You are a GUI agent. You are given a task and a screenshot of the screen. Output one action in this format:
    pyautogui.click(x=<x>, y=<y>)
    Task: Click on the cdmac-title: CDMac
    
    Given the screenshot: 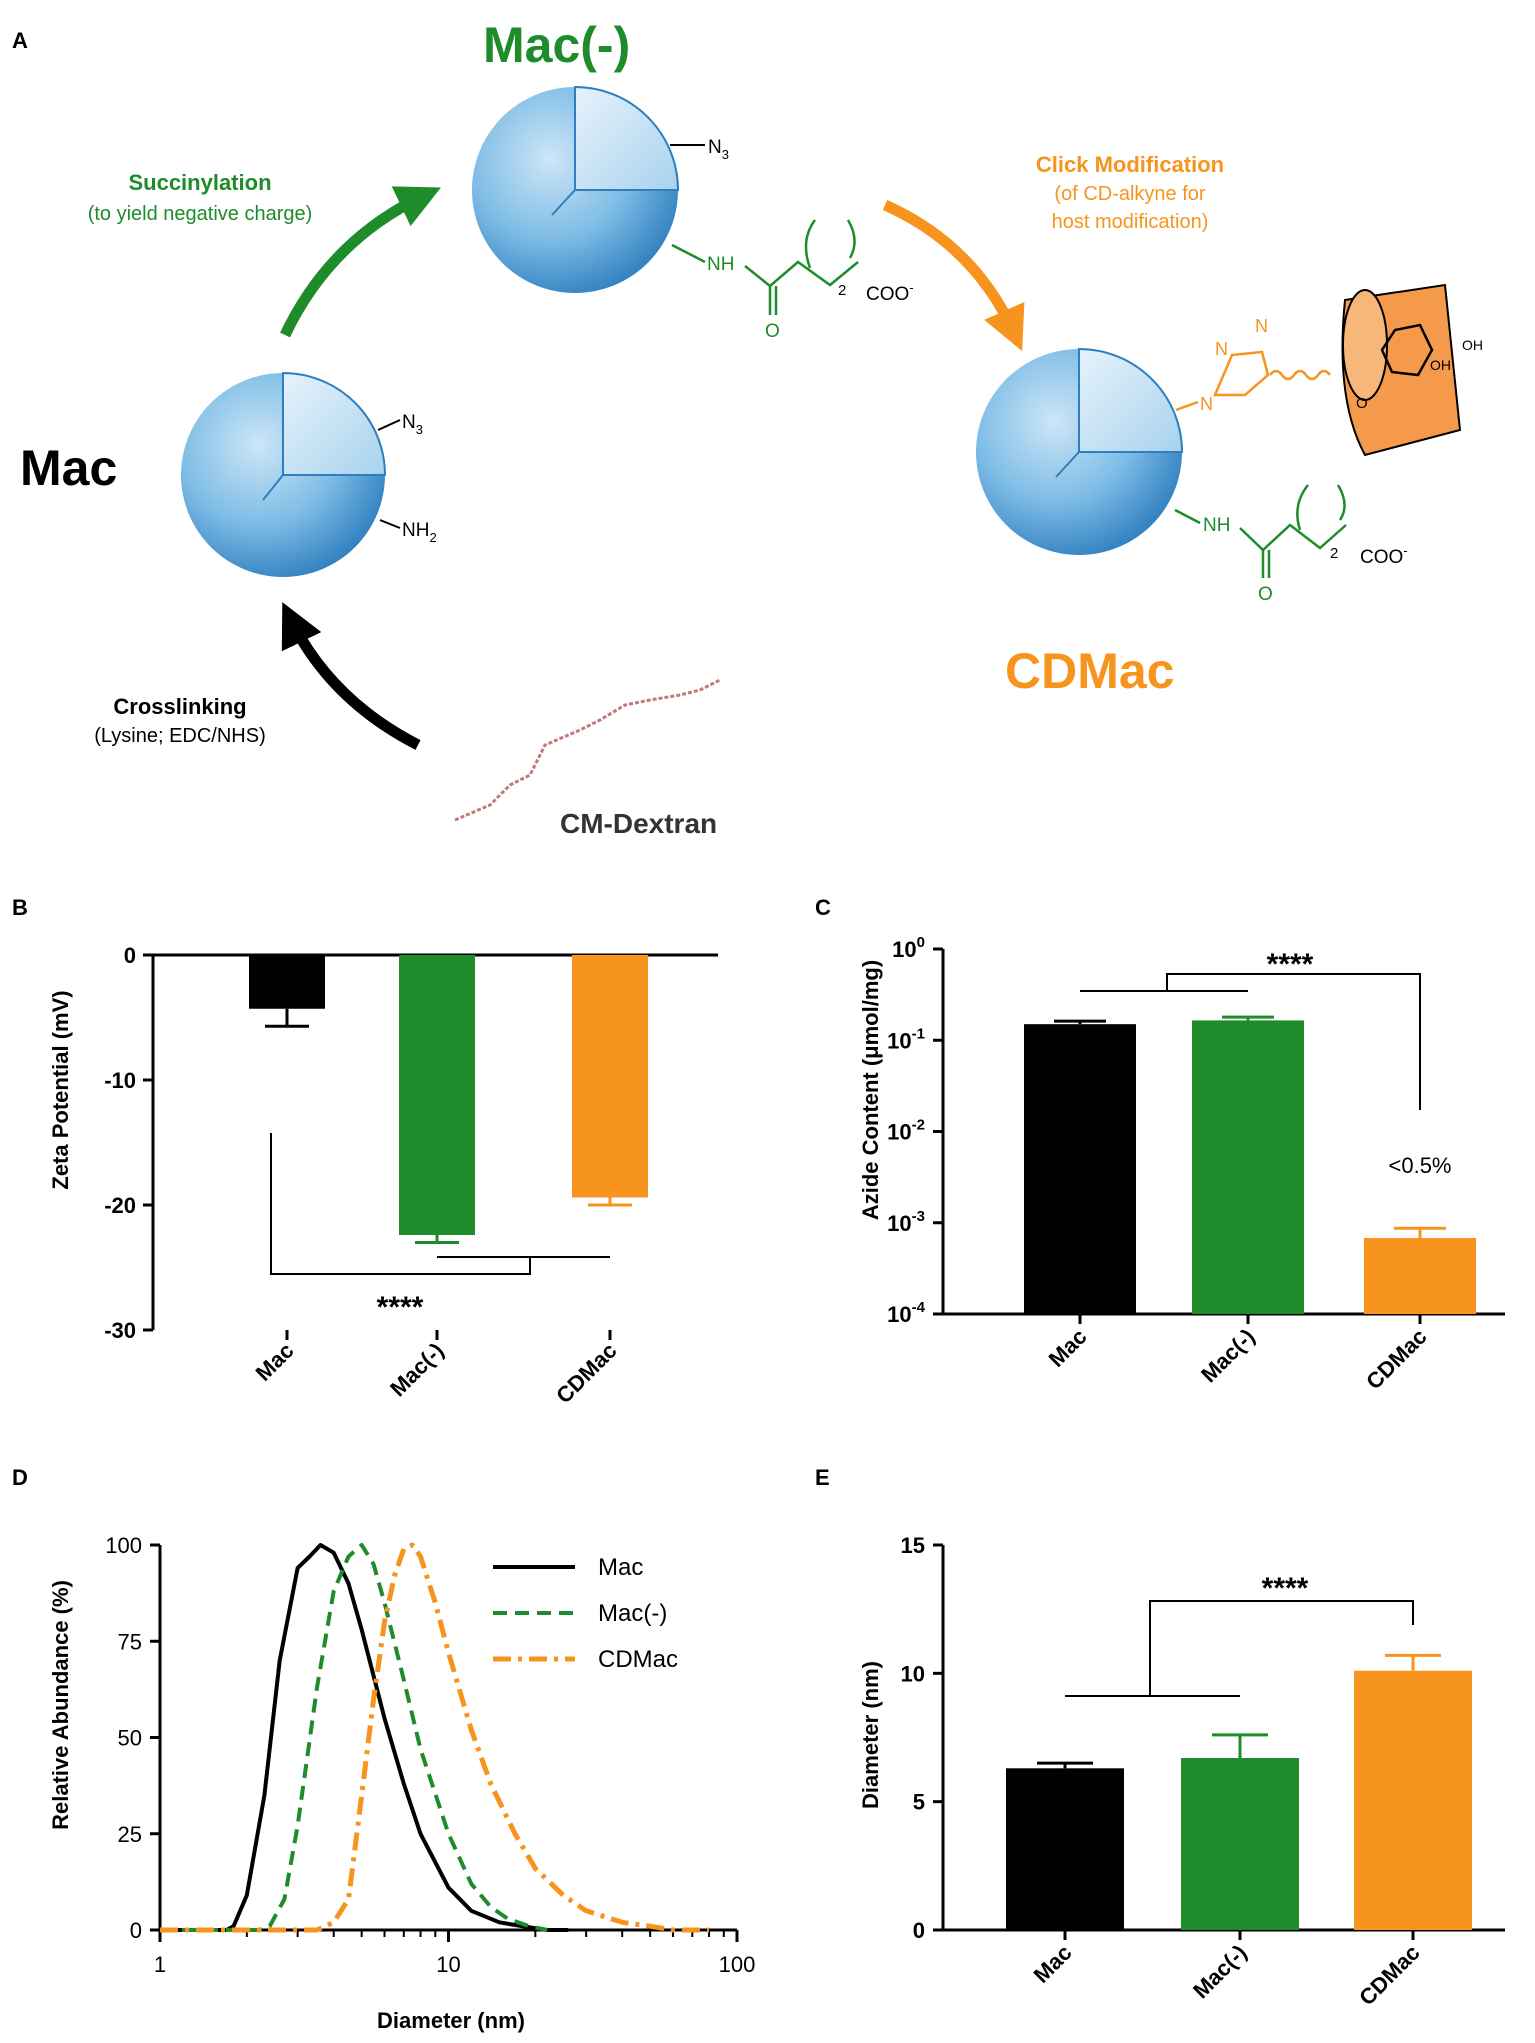 What is the action you would take?
    pyautogui.click(x=1089, y=671)
    